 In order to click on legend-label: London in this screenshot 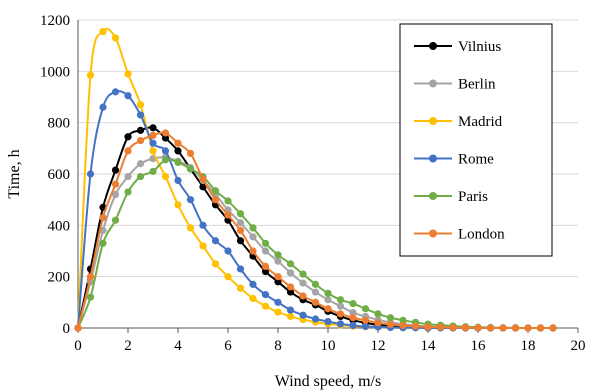, I will do `click(481, 235)`.